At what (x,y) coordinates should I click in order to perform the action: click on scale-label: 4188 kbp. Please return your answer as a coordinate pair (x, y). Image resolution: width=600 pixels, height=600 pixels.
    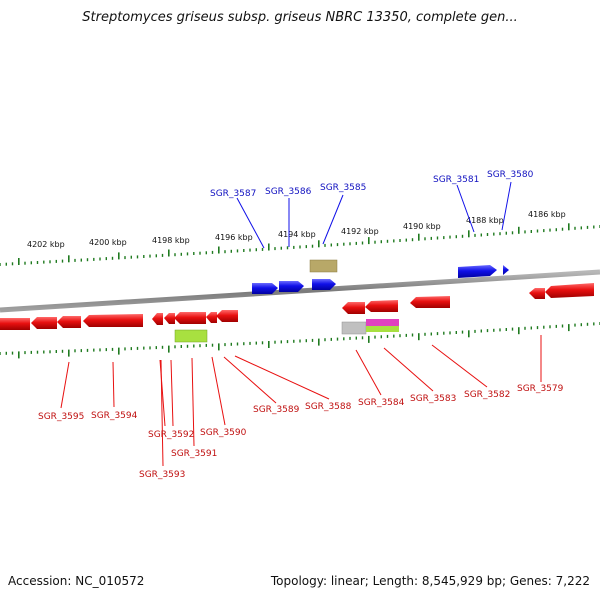
    Looking at the image, I should click on (485, 220).